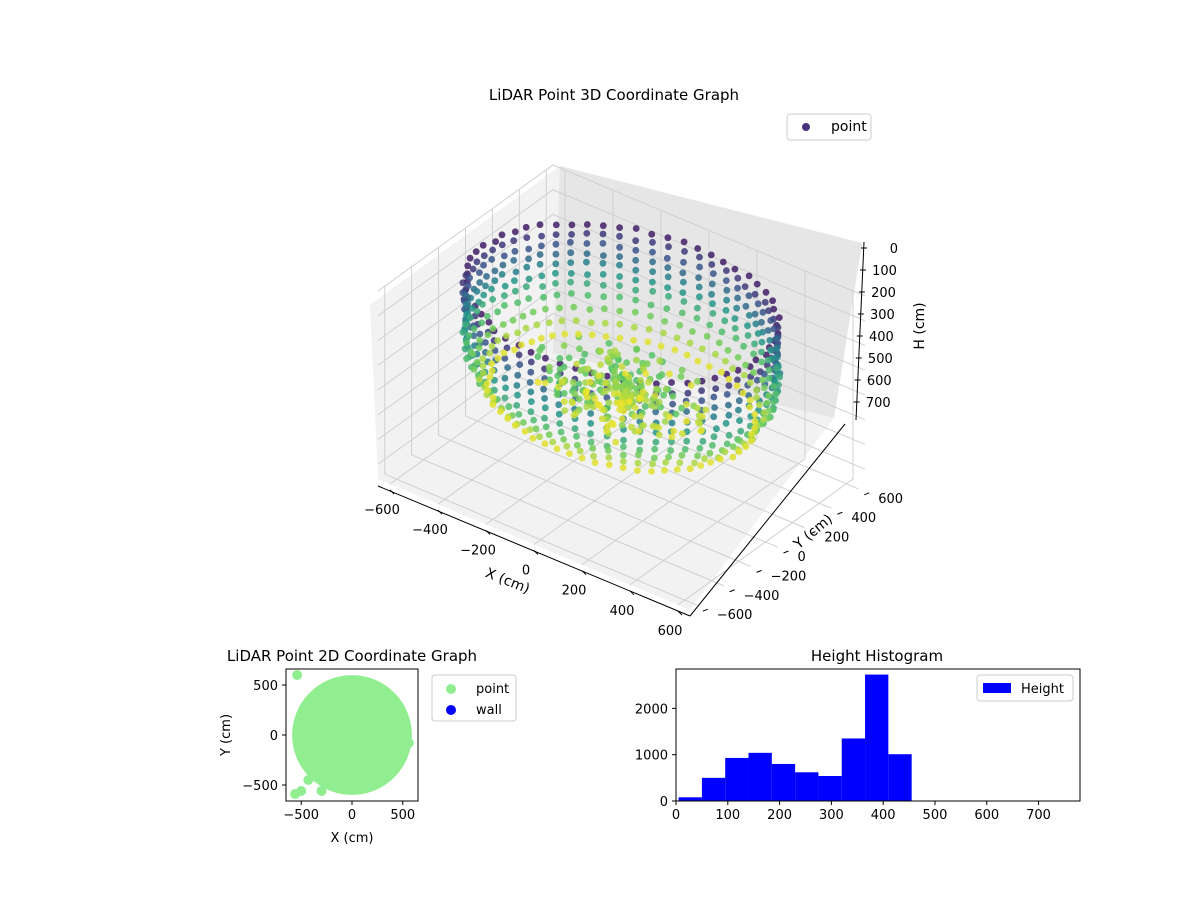 This screenshot has width=1200, height=900. I want to click on z-tick-label: 300, so click(882, 315).